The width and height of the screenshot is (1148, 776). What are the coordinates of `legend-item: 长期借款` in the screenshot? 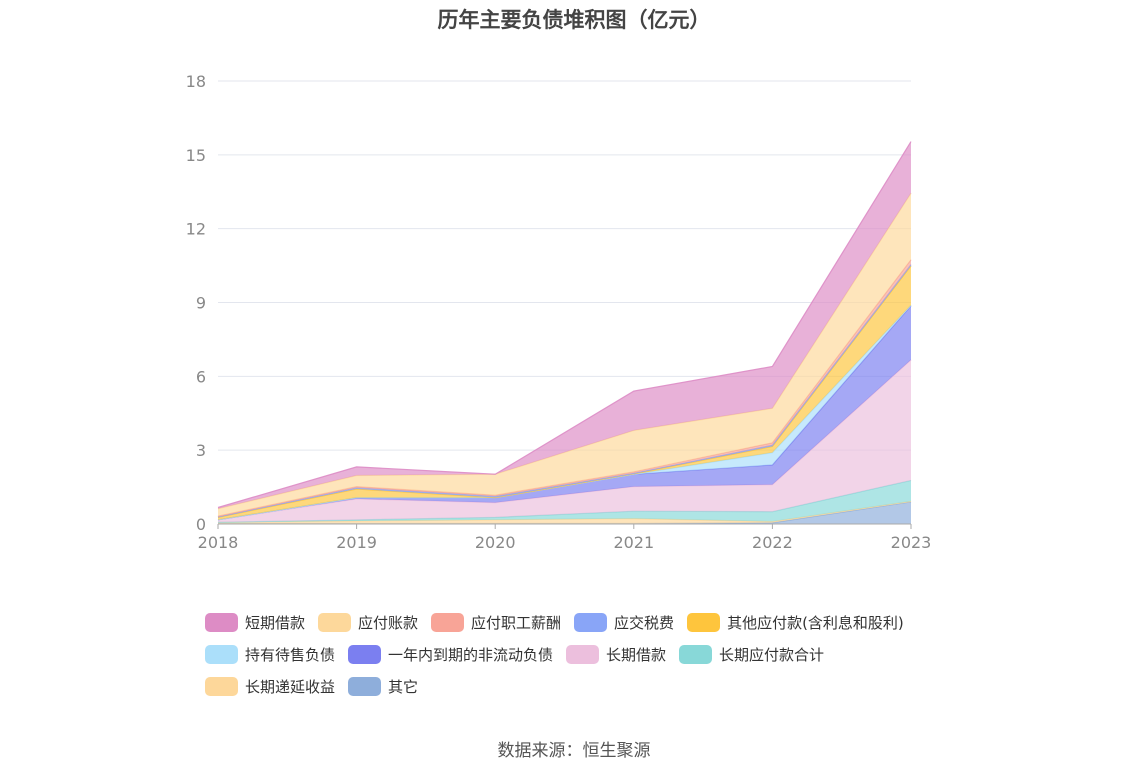 It's located at (616, 654).